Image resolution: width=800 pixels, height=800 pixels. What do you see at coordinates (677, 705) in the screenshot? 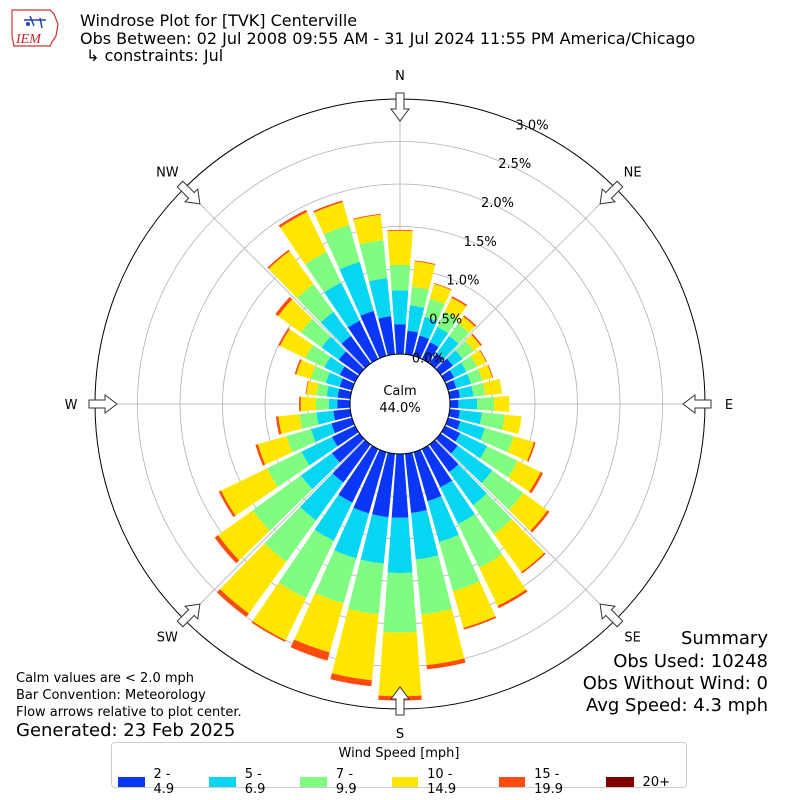
I see `summary-avg-speed: Avg Speed: 4.3 mph` at bounding box center [677, 705].